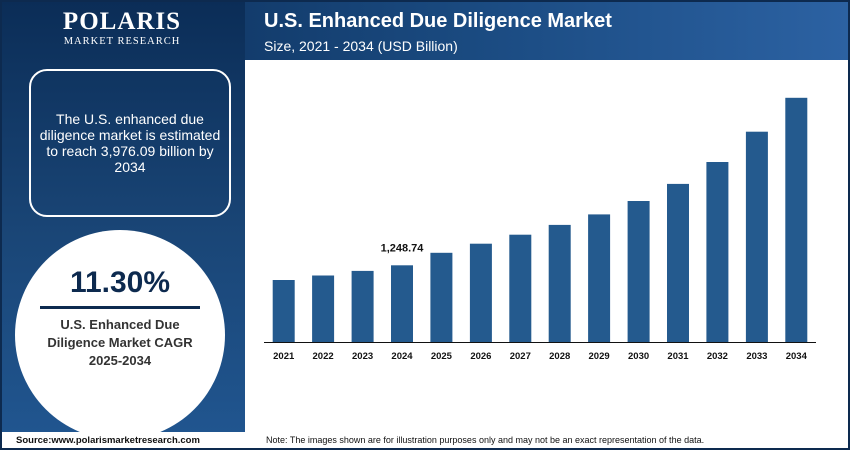 This screenshot has height=450, width=850. I want to click on x-tick-label: 2023, so click(362, 356).